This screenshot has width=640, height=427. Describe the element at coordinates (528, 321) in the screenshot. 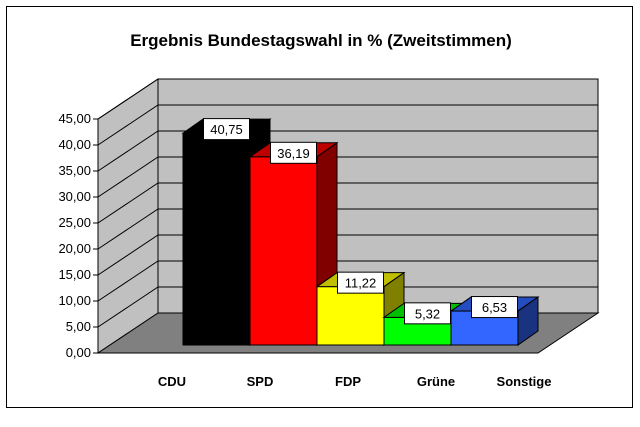

I see `bar-side` at that location.